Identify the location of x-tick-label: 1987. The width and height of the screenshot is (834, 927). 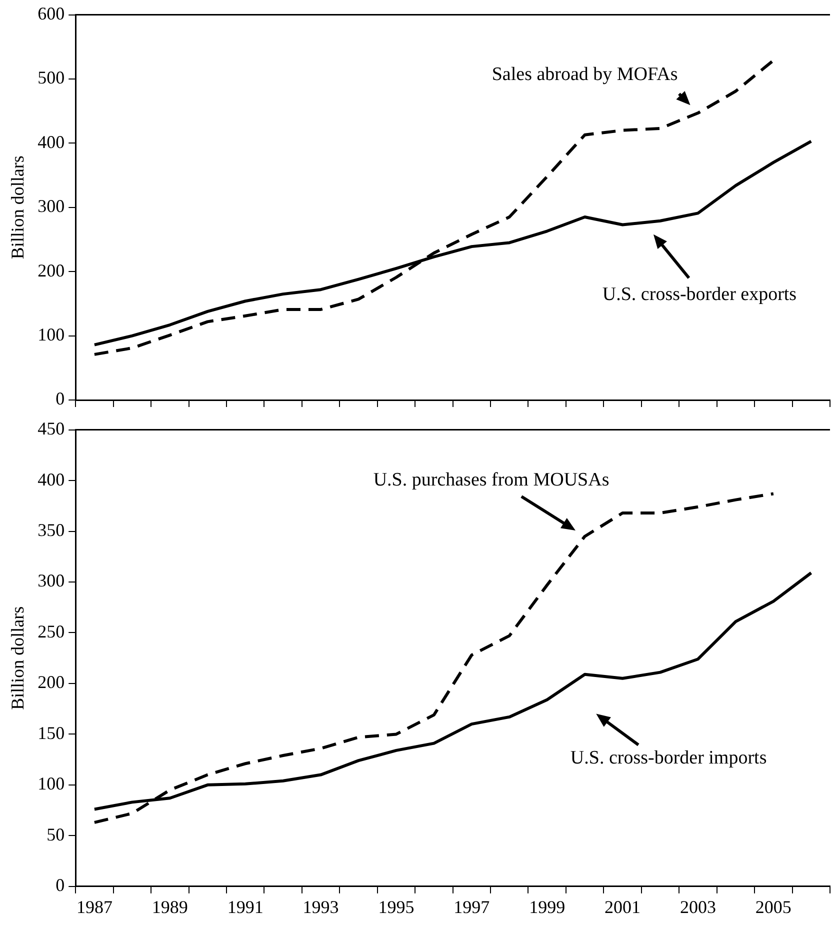
(94, 906).